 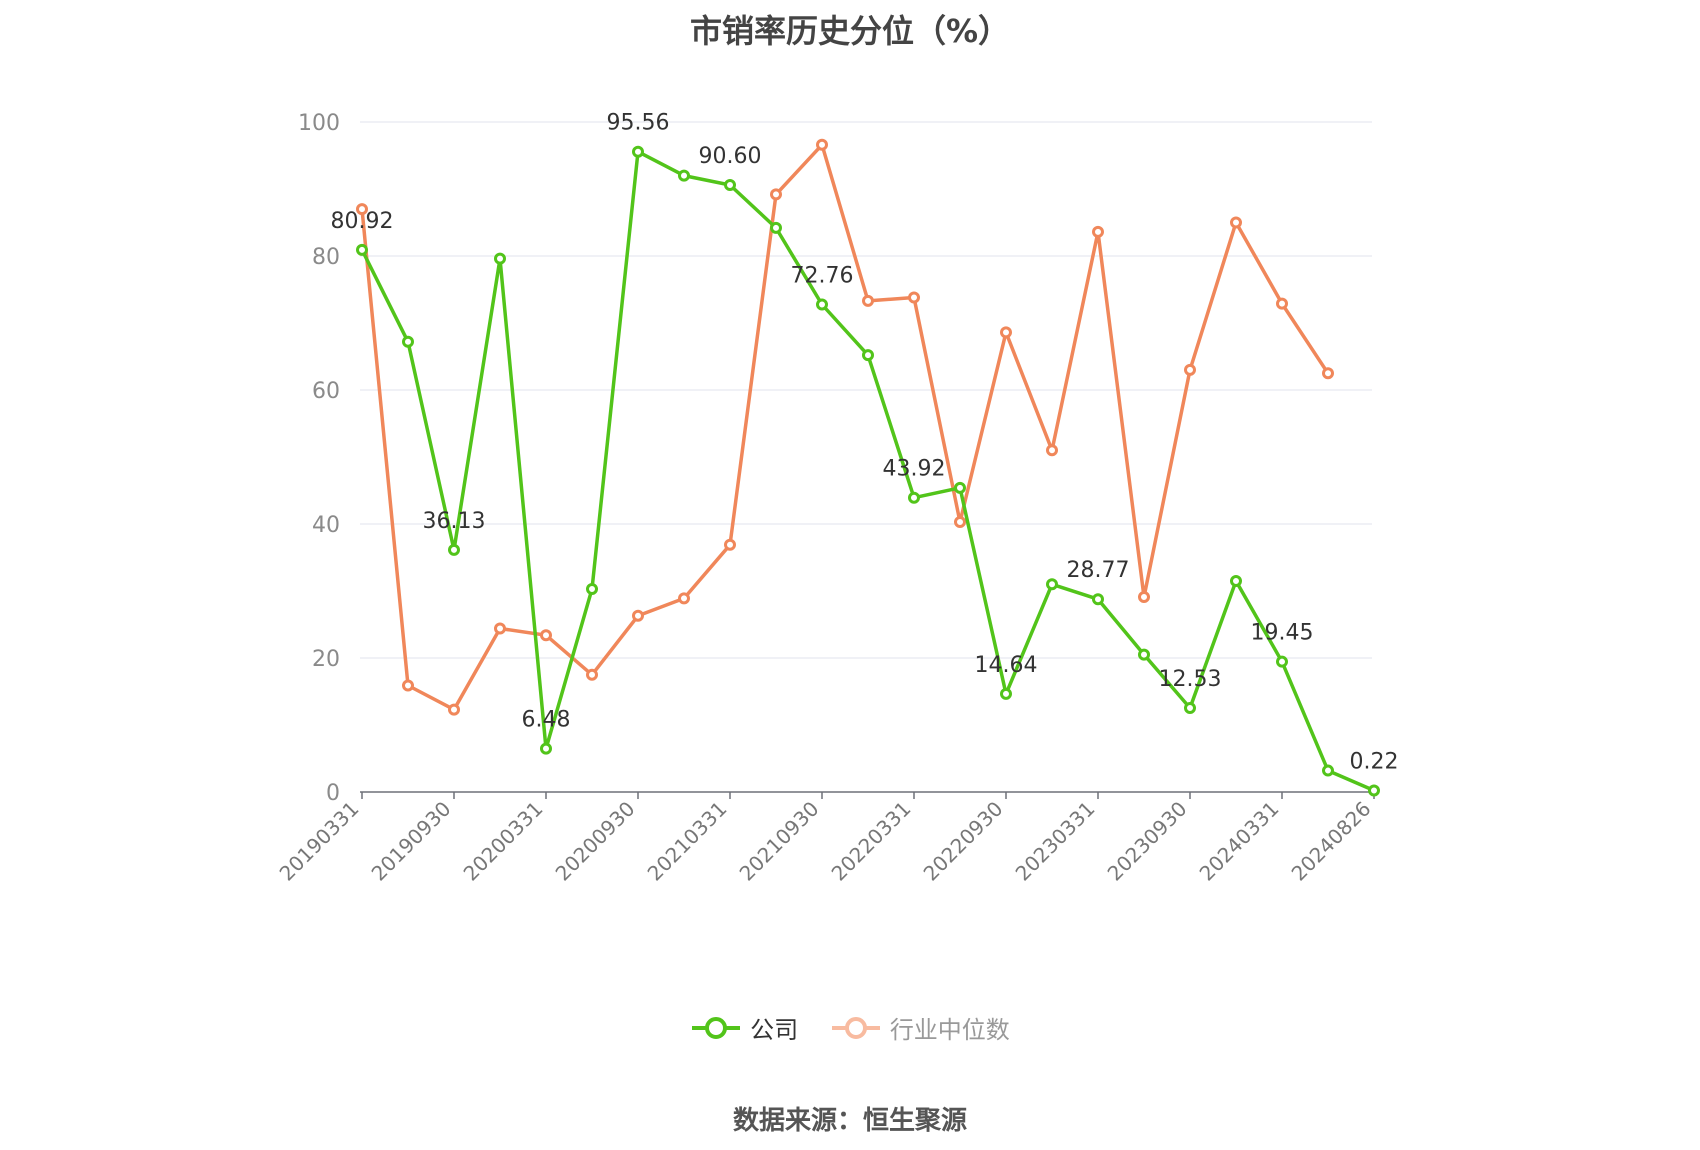 I want to click on x-tick-label: 20240826, so click(x=1331, y=841).